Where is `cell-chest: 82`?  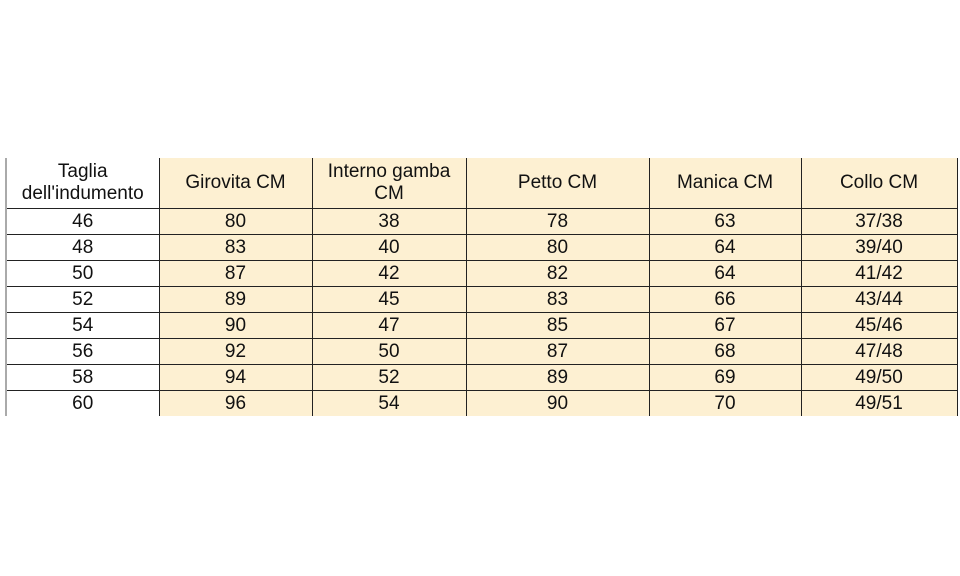 cell-chest: 82 is located at coordinates (557, 273).